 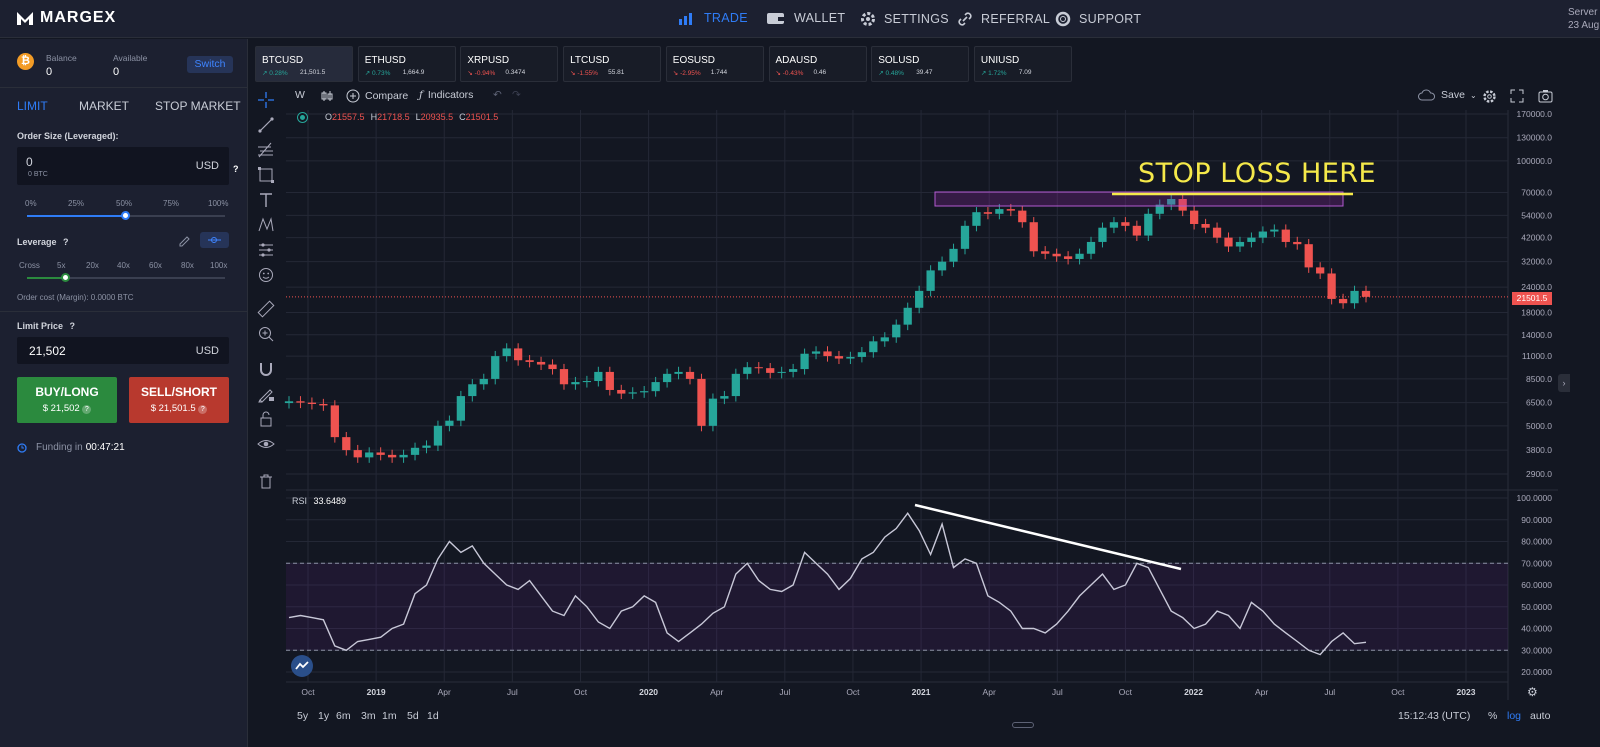 I want to click on limit-price-label-text: Limit Price, so click(x=40, y=326).